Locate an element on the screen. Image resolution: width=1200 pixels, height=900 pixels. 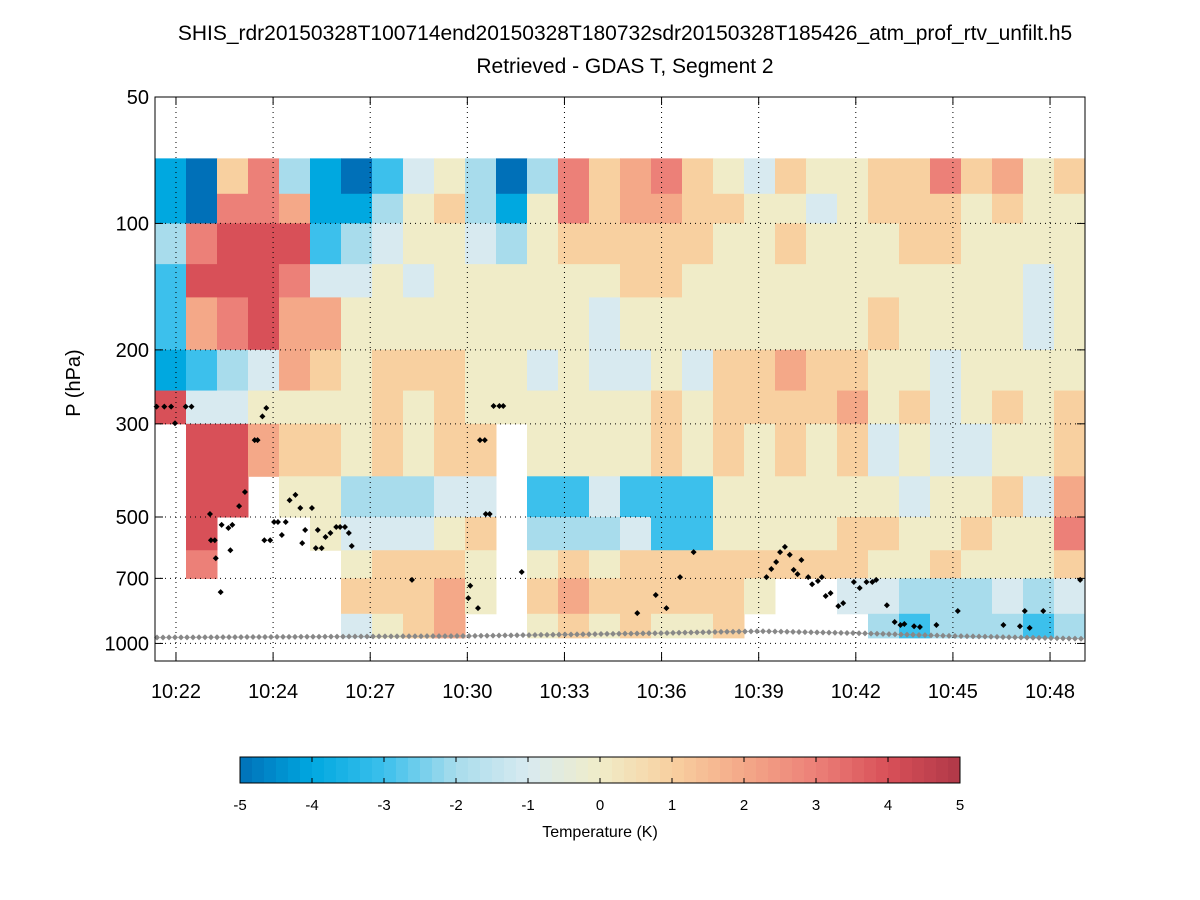
colorbar-tick-label: -2 is located at coordinates (455, 805).